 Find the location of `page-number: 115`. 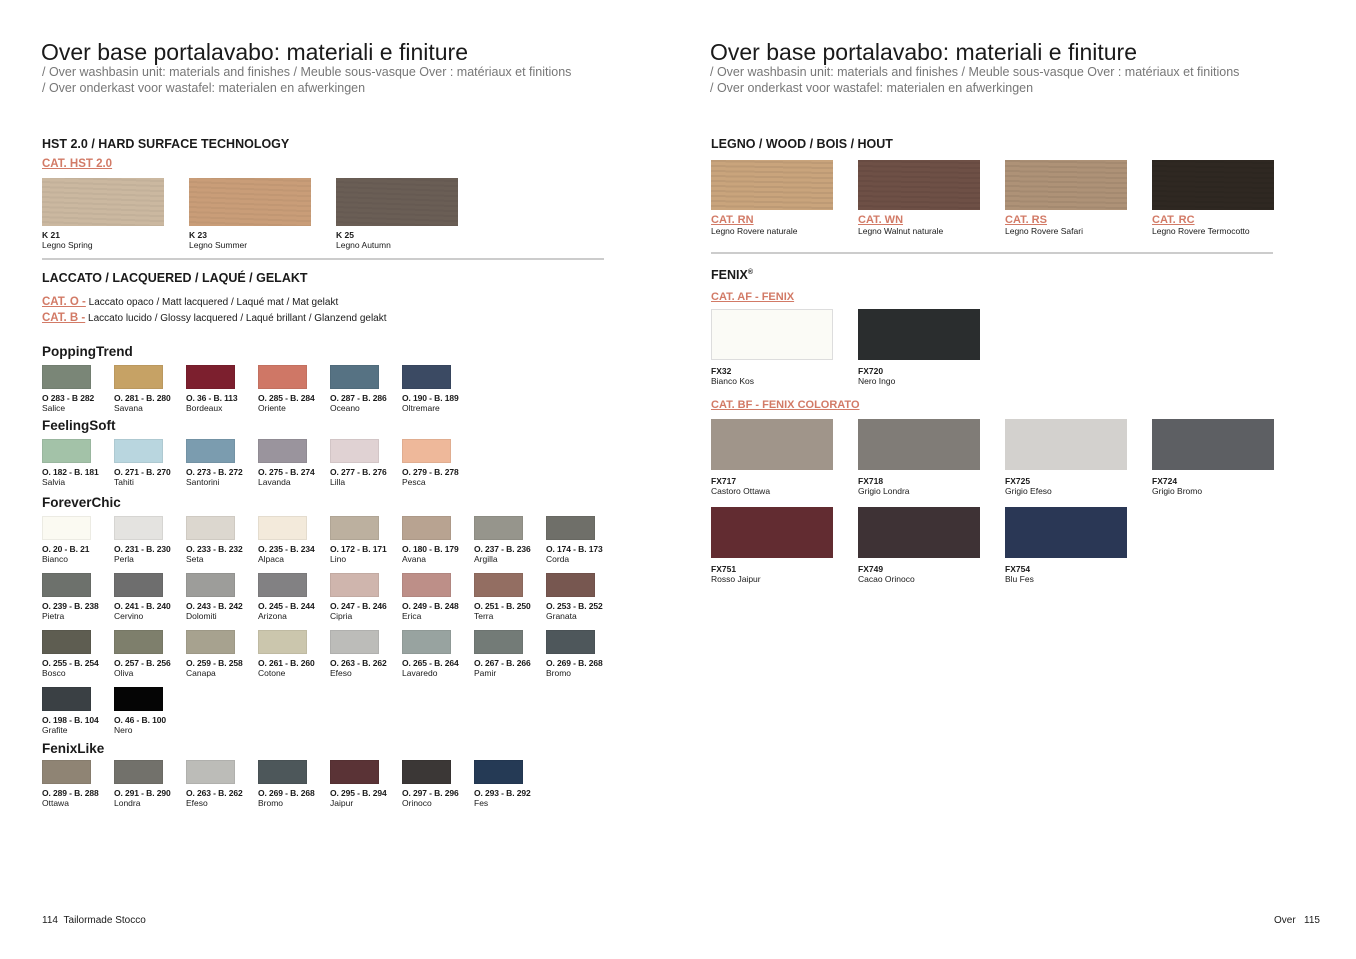

page-number: 115 is located at coordinates (1312, 920).